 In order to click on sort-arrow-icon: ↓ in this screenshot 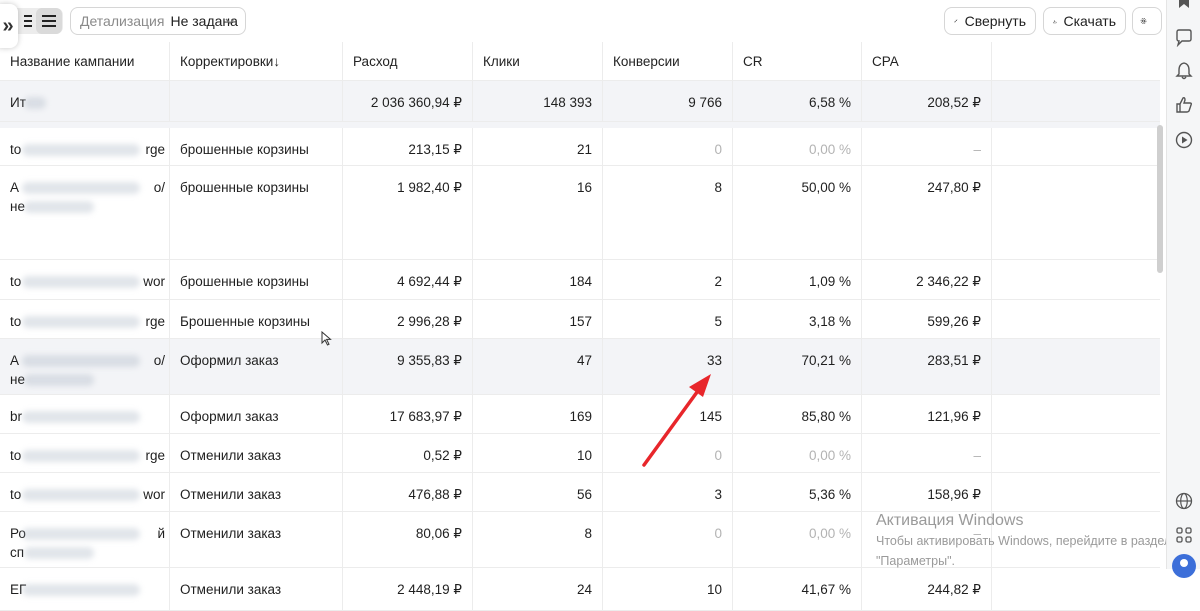, I will do `click(277, 61)`.